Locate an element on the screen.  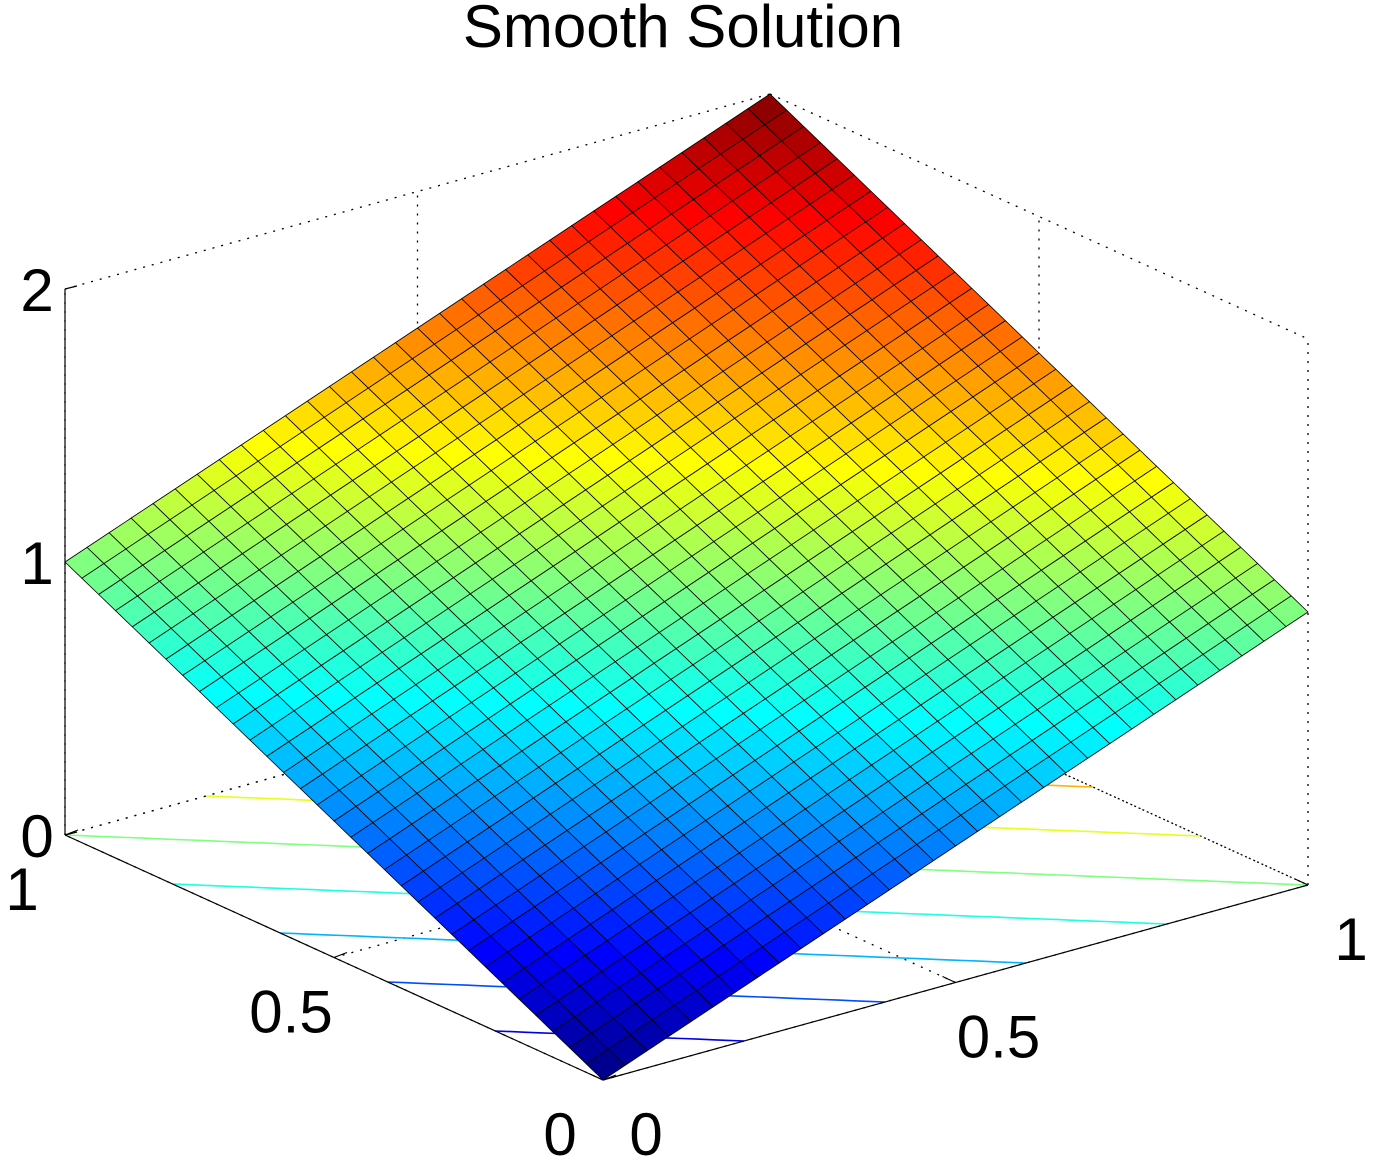
x-tick-label: 0.5 is located at coordinates (998, 1037).